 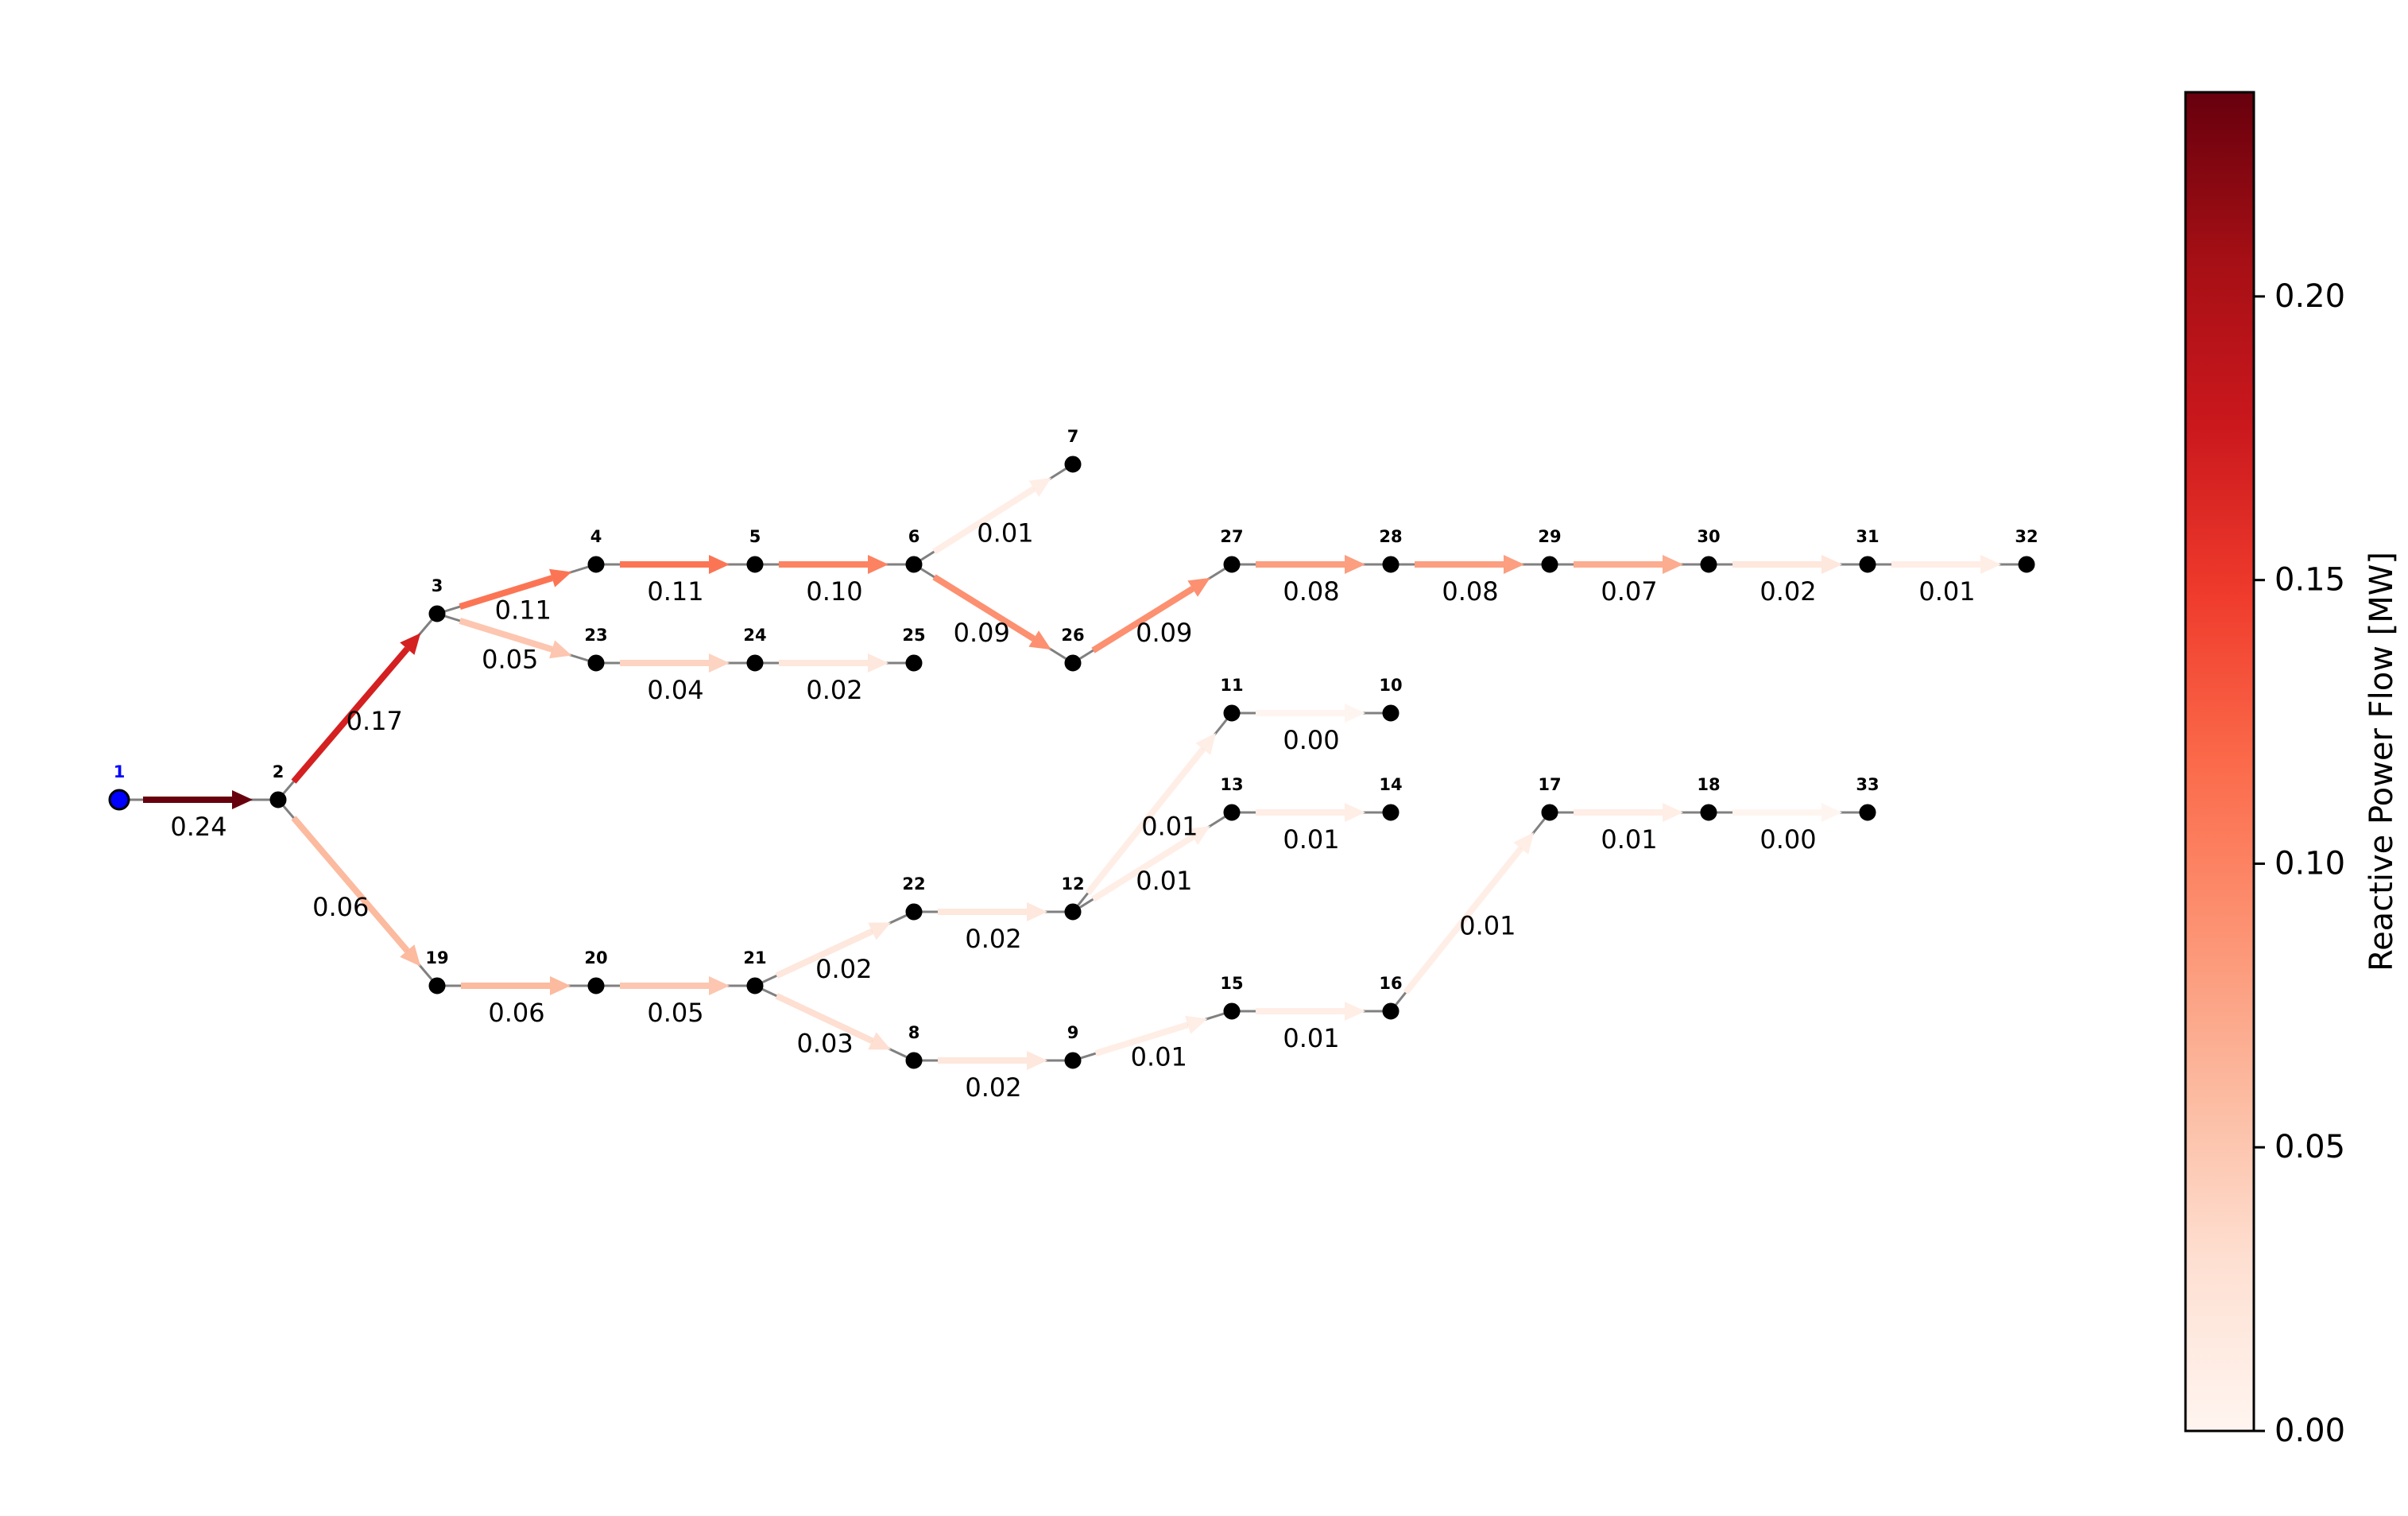 What do you see at coordinates (1073, 437) in the screenshot?
I see `node-label: 7` at bounding box center [1073, 437].